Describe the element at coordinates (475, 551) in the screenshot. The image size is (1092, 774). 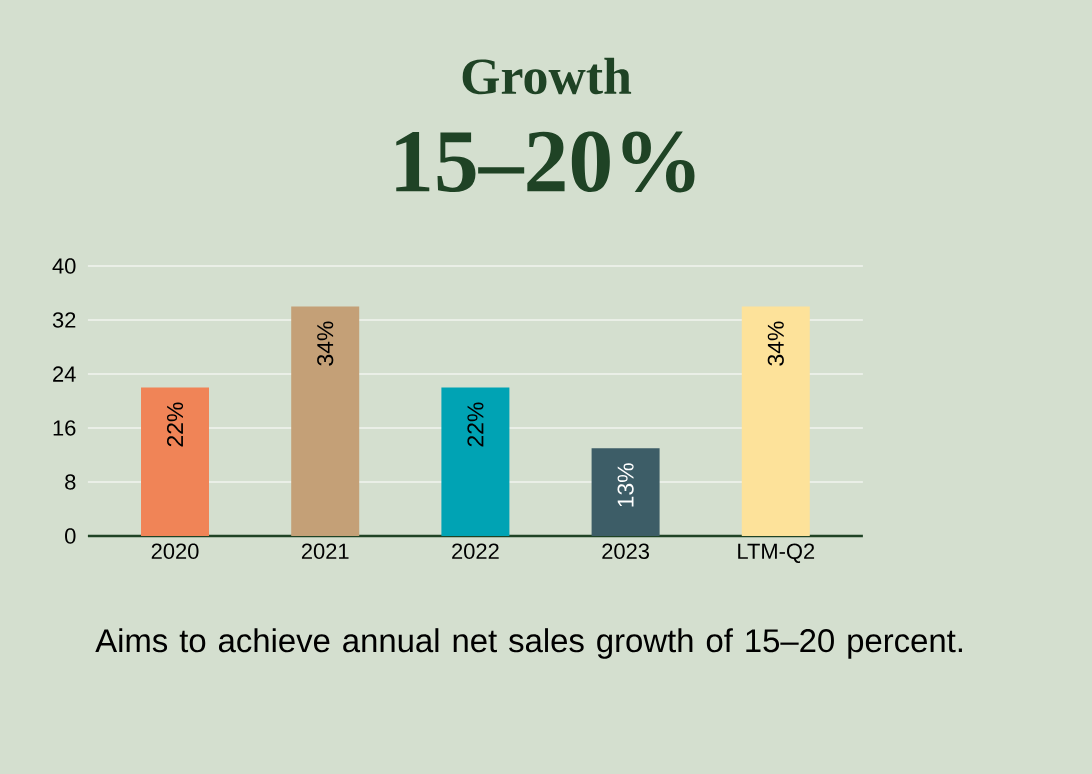
I see `x-tick-label: 2022` at that location.